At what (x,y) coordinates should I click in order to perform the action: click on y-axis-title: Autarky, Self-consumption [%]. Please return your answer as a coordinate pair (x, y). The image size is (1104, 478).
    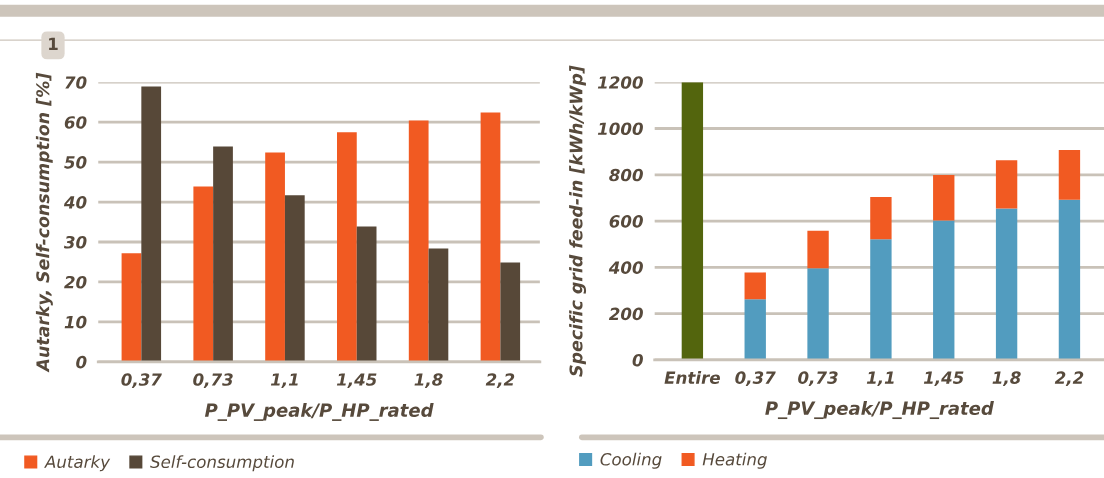
    Looking at the image, I should click on (44, 222).